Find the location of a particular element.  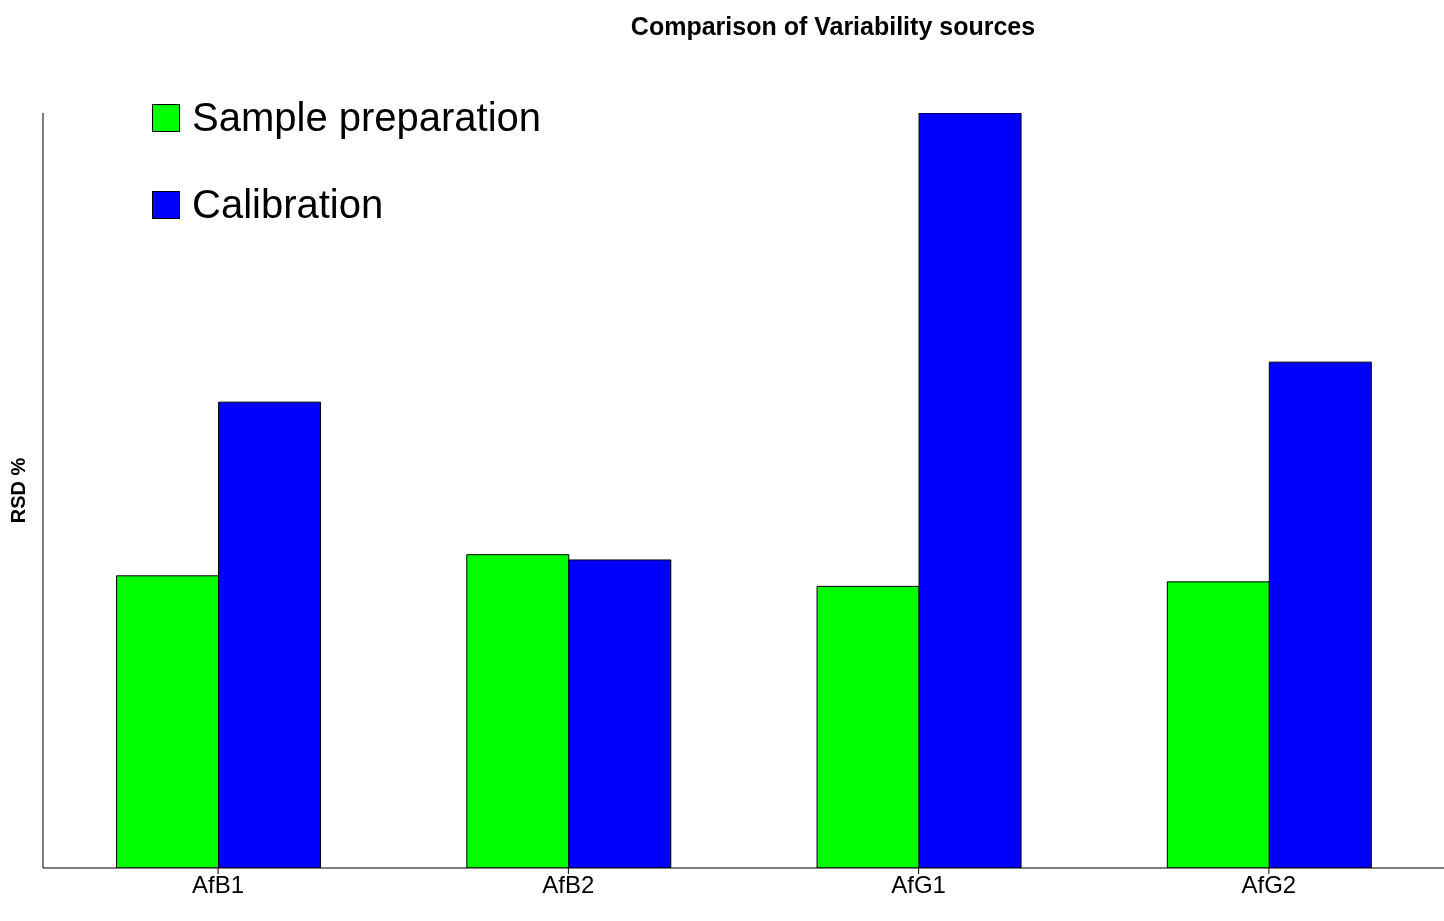

y-axis-title: RSD % is located at coordinates (18, 490).